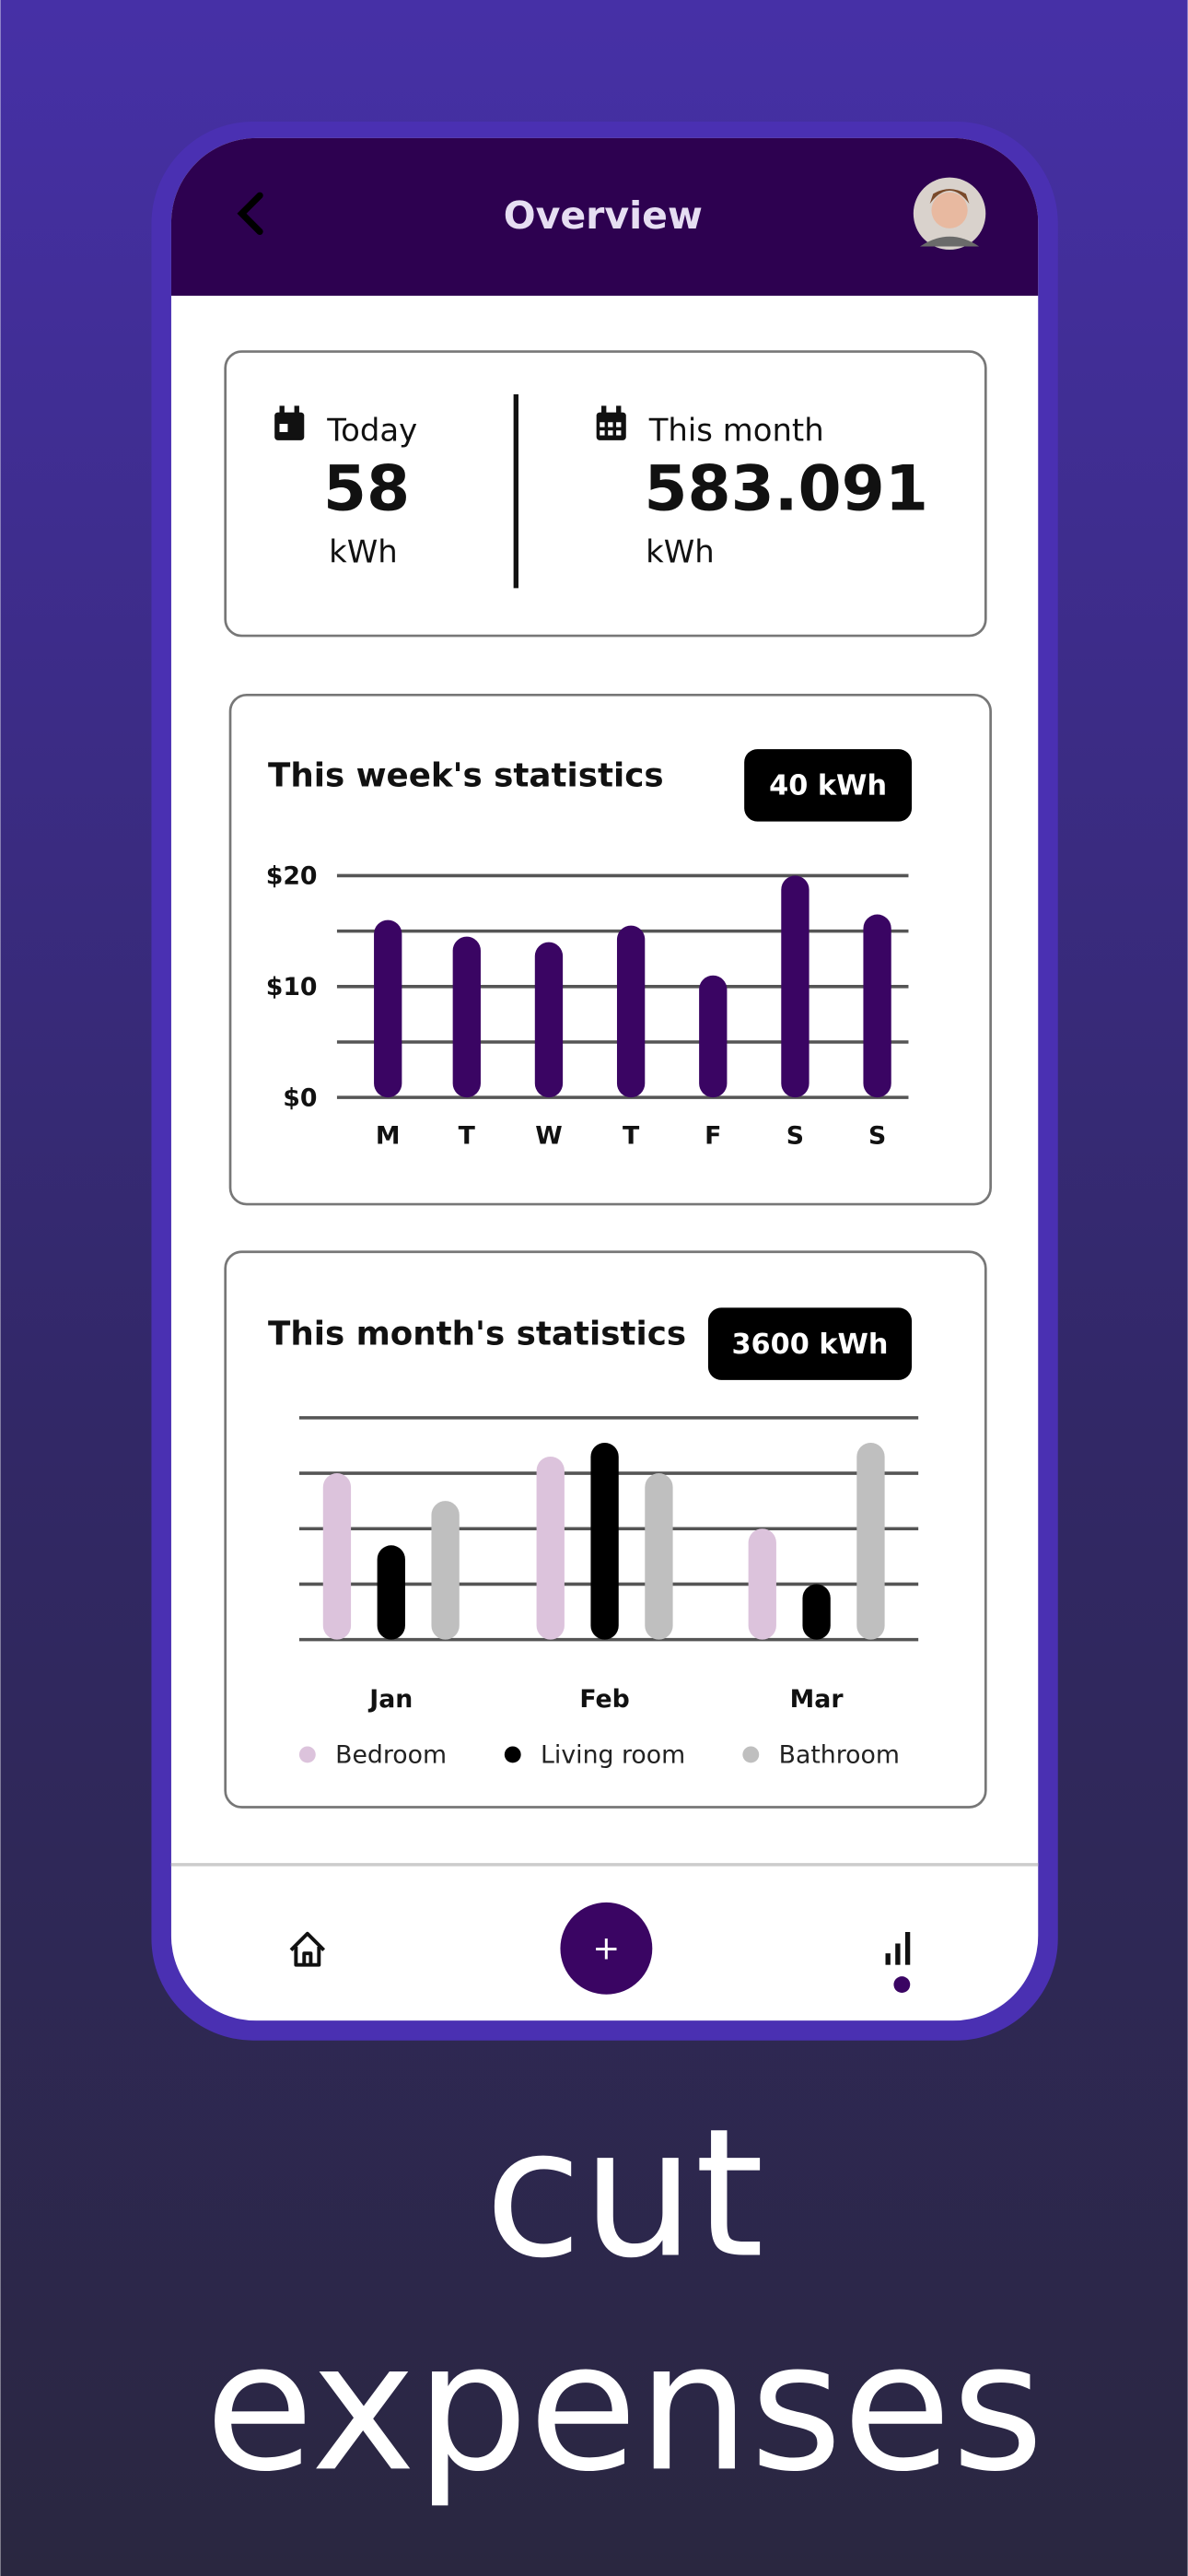 The image size is (1188, 2576). Describe the element at coordinates (388, 1136) in the screenshot. I see `x-tick-label: M` at that location.